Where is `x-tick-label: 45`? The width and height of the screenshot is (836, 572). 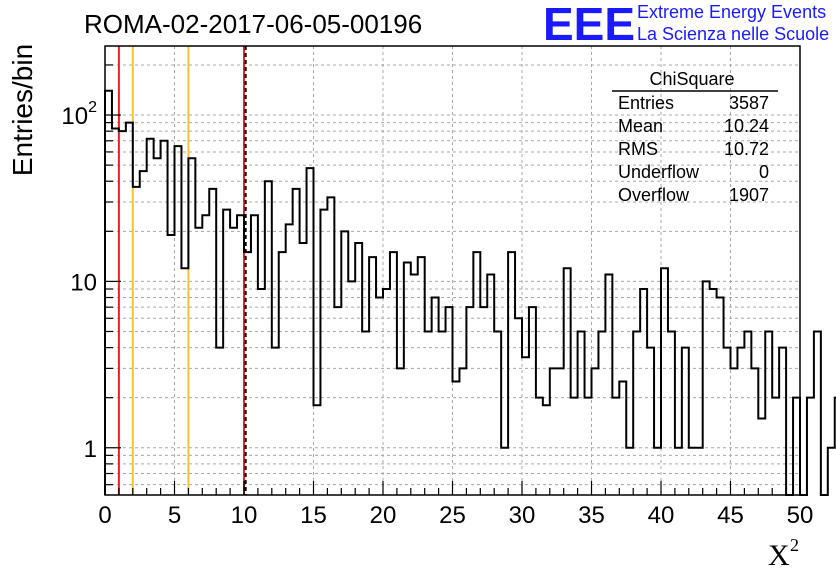 x-tick-label: 45 is located at coordinates (730, 515).